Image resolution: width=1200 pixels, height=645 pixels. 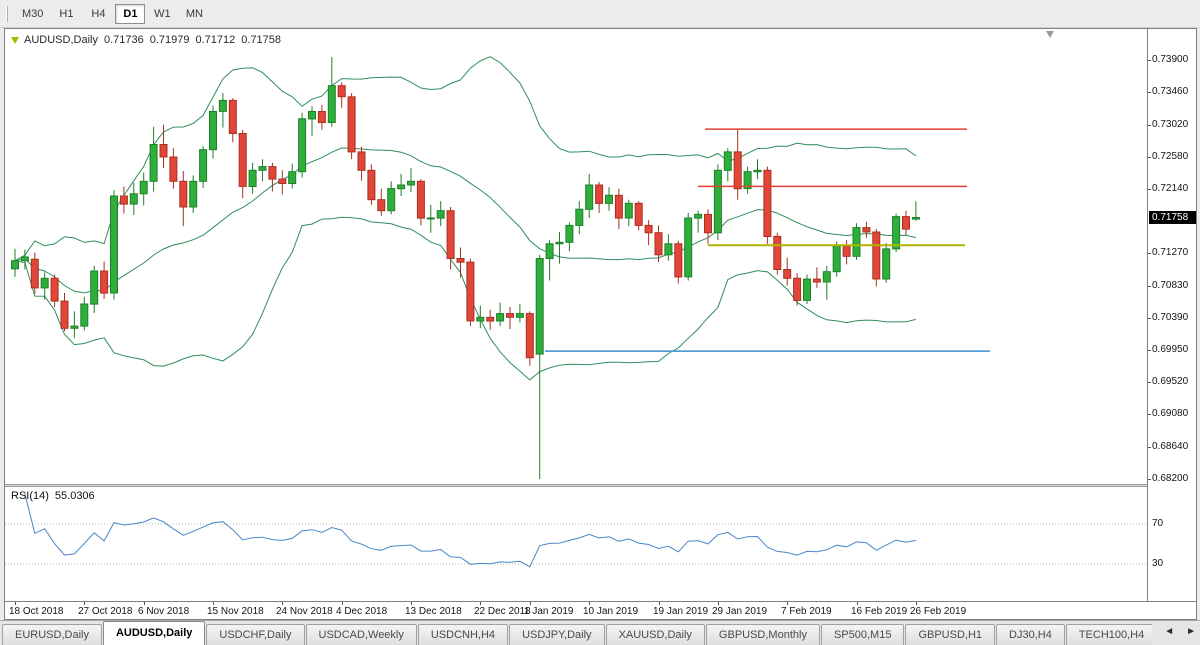 What do you see at coordinates (762, 634) in the screenshot?
I see `tab-gbpusd-monthly: GBPUSD,Monthly` at bounding box center [762, 634].